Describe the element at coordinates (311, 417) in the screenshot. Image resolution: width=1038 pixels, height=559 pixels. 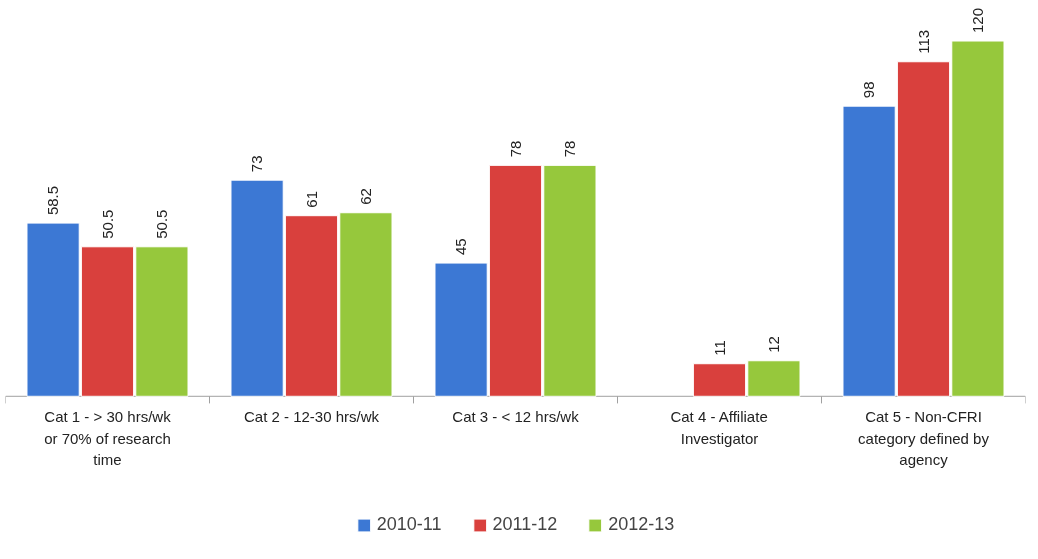
I see `x-tick-label: Cat 2 - 12-30 hrs/wk` at that location.